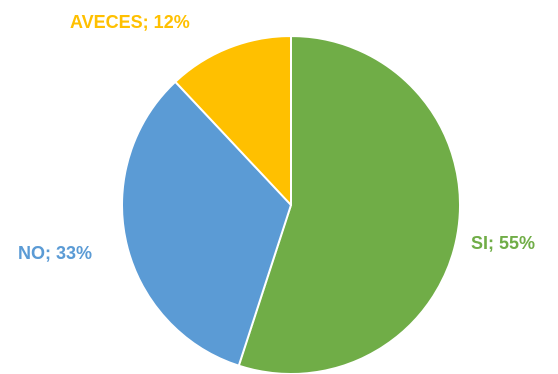 The width and height of the screenshot is (558, 374). I want to click on slice-label-no: NO; 33%, so click(55, 253).